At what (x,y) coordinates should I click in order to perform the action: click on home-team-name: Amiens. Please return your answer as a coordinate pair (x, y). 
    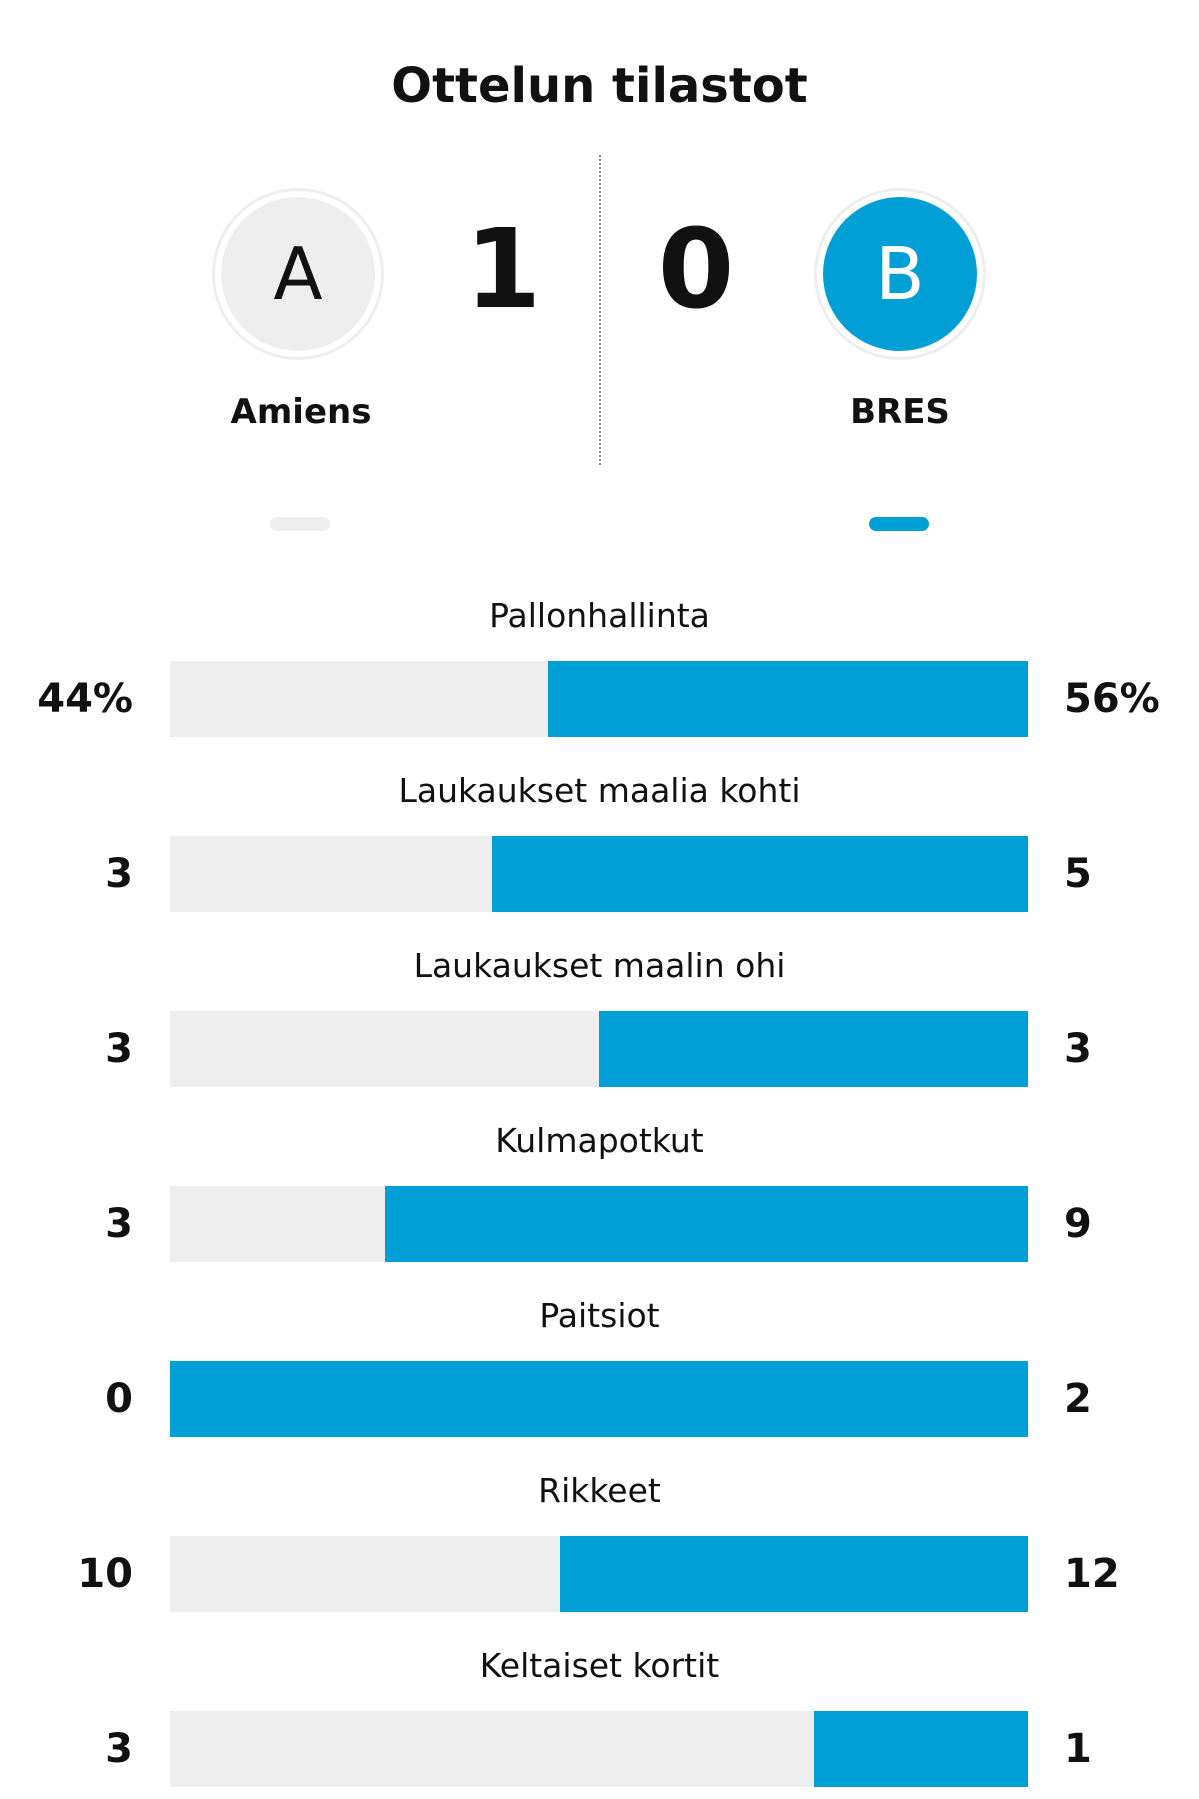
    Looking at the image, I should click on (301, 412).